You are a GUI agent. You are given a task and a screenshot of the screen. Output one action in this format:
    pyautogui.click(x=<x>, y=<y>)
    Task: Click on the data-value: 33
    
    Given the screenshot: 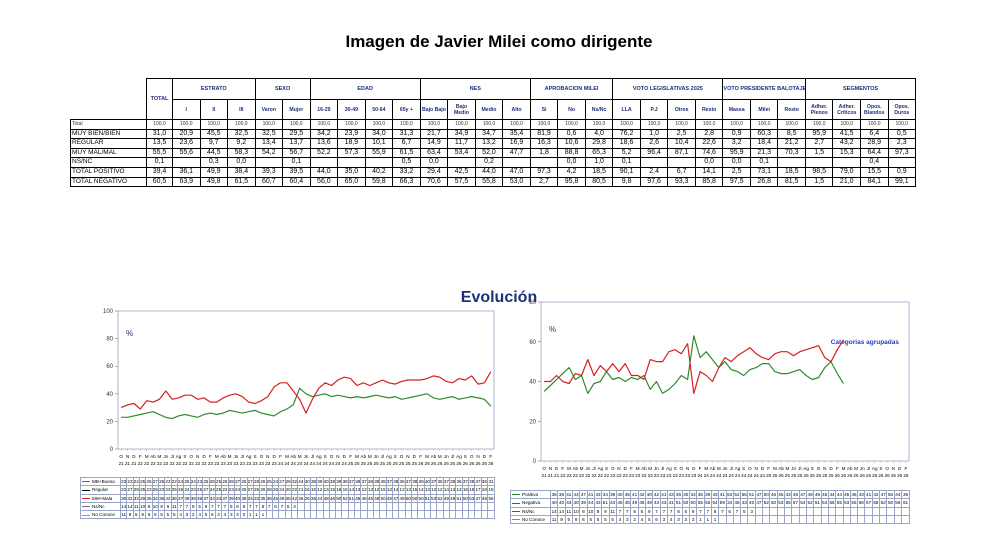 What is the action you would take?
    pyautogui.click(x=256, y=498)
    